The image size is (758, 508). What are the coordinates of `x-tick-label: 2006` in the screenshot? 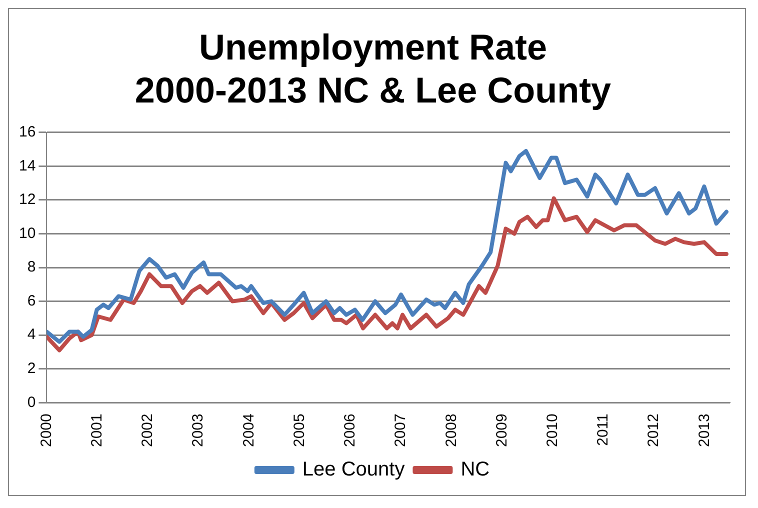 It's located at (350, 431).